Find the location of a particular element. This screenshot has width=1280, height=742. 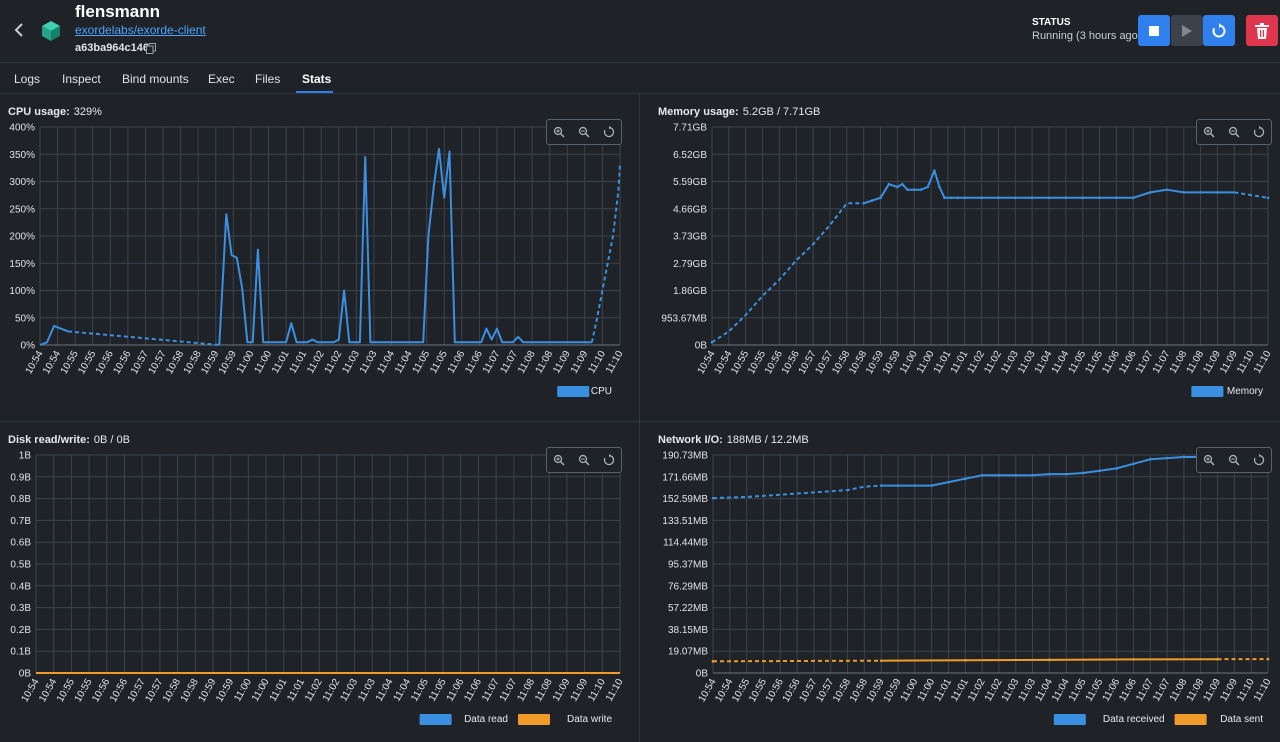

tab-inspect: Inspect is located at coordinates (81, 79).